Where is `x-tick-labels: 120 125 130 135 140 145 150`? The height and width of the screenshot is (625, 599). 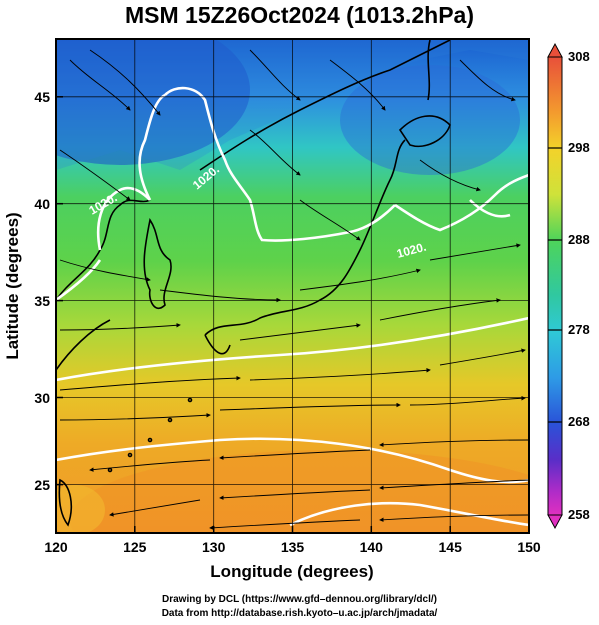
x-tick-labels: 120 125 130 135 140 145 150 is located at coordinates (292, 547).